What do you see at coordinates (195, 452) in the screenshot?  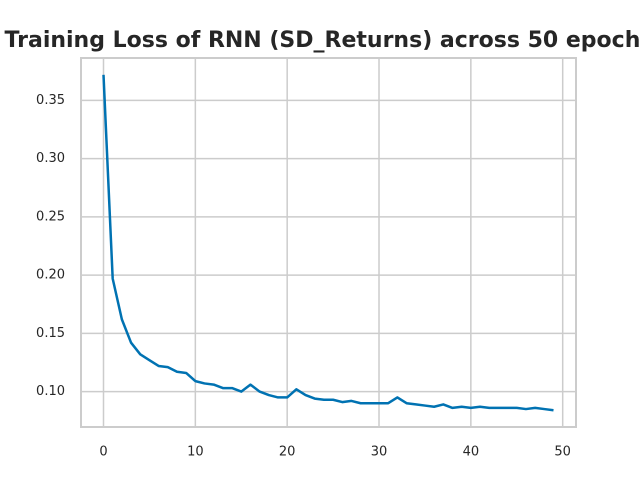 I see `x-tick-label: 10` at bounding box center [195, 452].